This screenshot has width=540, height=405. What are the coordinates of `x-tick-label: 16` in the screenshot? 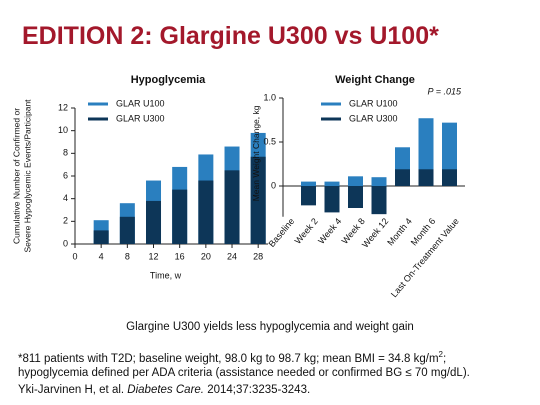 It's located at (180, 256).